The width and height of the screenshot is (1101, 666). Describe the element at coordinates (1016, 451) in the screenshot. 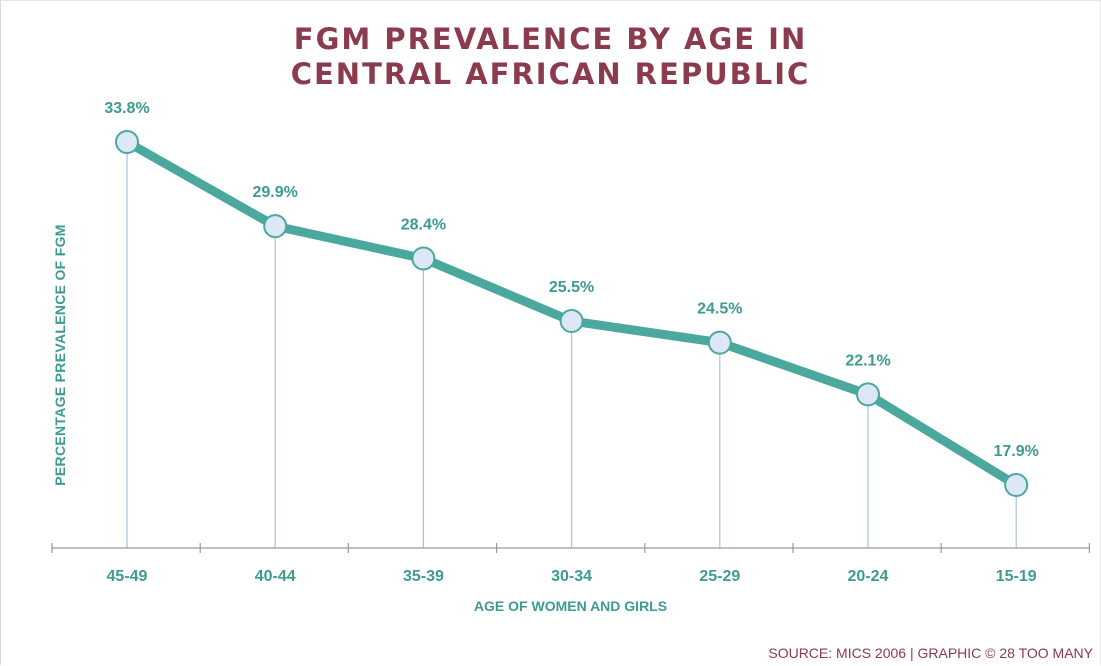

I see `data-label: 17.9%` at that location.